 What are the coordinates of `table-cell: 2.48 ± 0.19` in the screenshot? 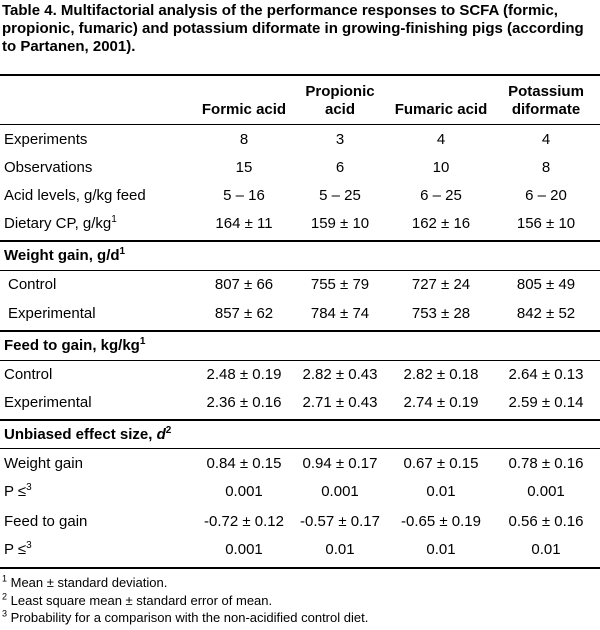 It's located at (244, 374).